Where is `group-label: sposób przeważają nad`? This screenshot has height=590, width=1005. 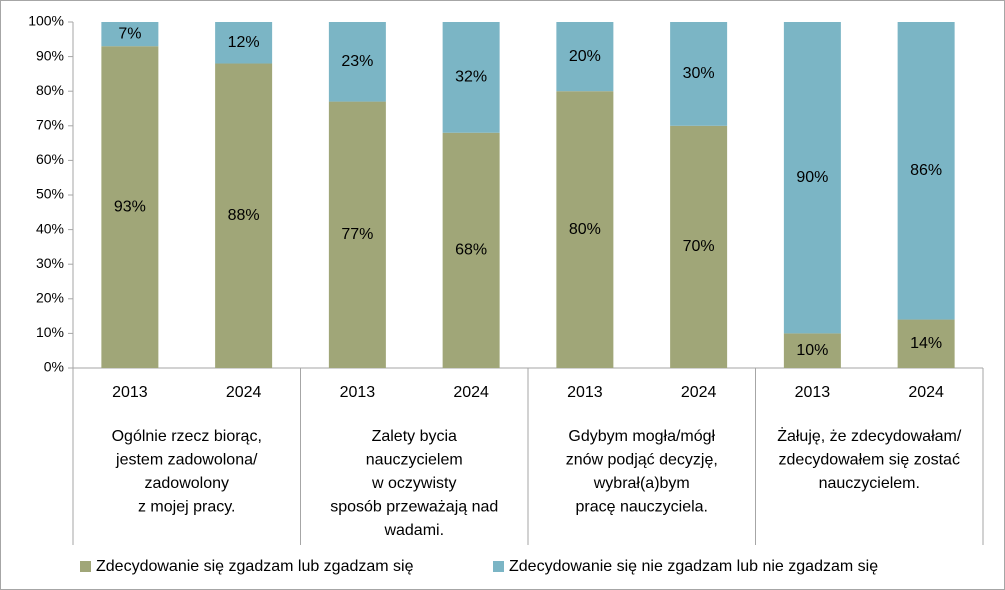
group-label: sposób przeważają nad is located at coordinates (414, 507).